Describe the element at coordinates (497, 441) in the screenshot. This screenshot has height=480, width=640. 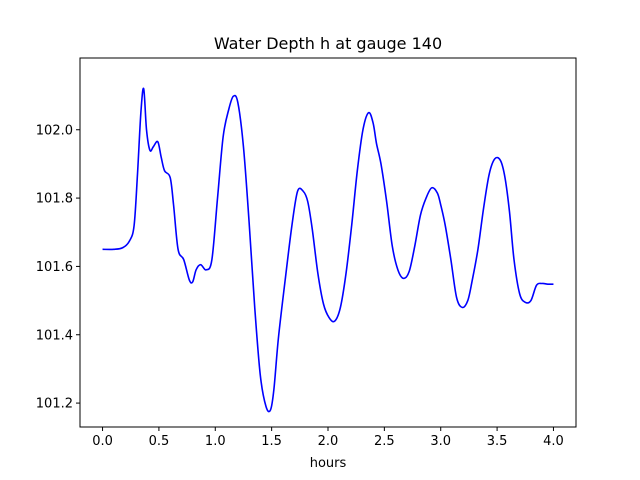
I see `x-tick-label: 3.5` at that location.